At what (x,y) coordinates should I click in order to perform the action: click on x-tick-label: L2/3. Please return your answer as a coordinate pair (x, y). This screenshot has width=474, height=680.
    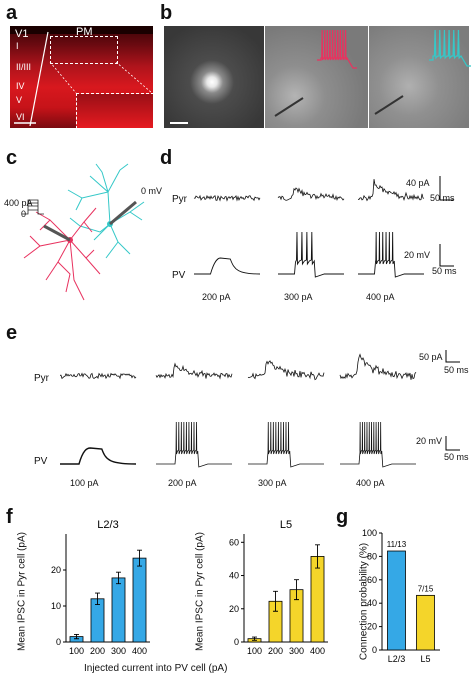
    Looking at the image, I should click on (397, 659).